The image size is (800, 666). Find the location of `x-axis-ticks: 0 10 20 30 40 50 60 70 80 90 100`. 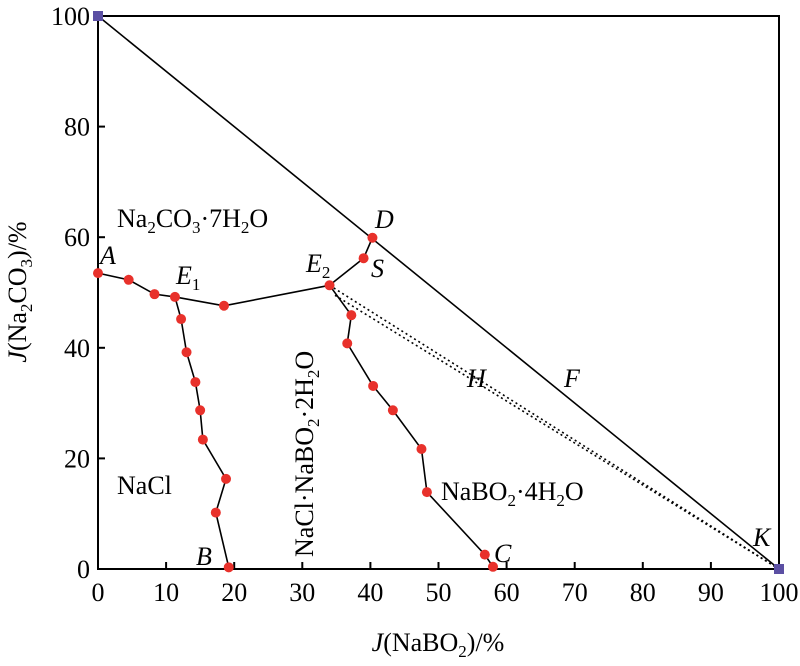

x-axis-ticks: 0 10 20 30 40 50 60 70 80 90 100 is located at coordinates (445, 584).